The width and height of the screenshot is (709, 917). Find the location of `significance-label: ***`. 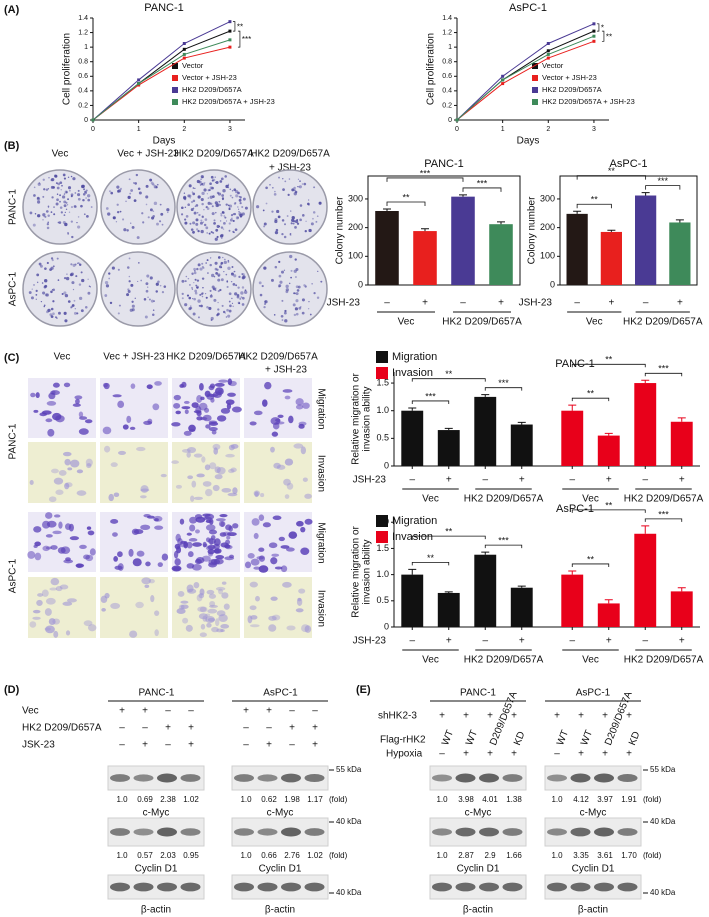

significance-label: *** is located at coordinates (503, 383).